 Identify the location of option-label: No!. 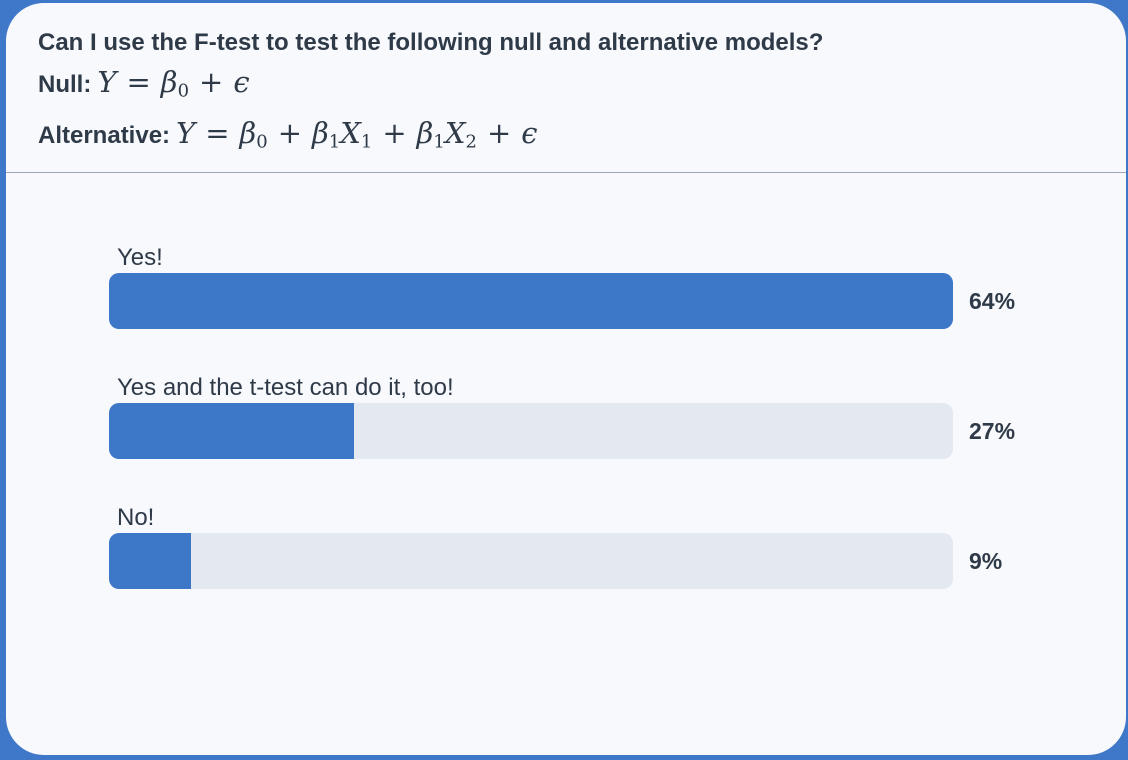
(136, 517).